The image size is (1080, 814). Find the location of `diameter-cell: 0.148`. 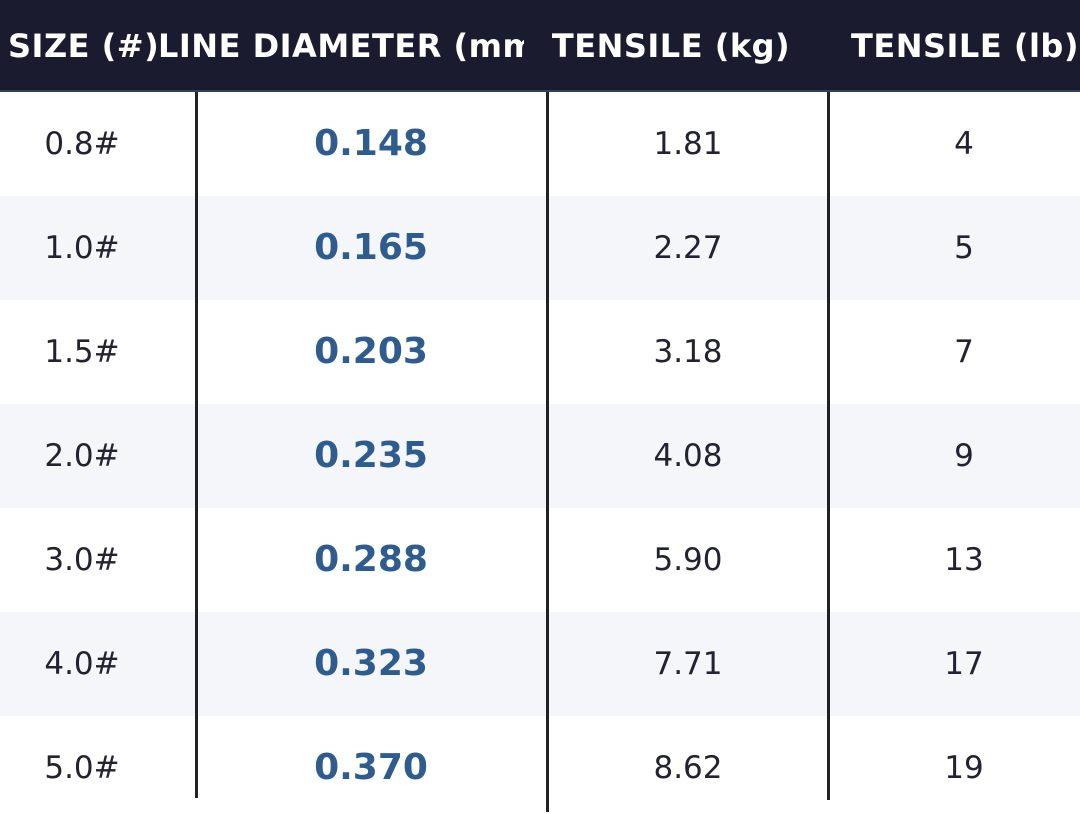

diameter-cell: 0.148 is located at coordinates (371, 143).